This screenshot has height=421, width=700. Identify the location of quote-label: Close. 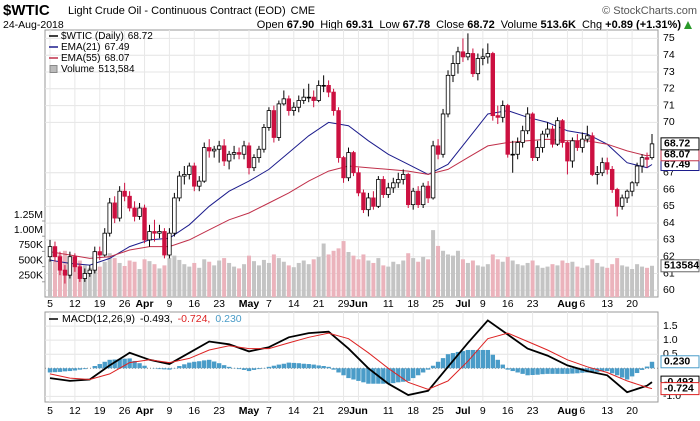
(450, 25).